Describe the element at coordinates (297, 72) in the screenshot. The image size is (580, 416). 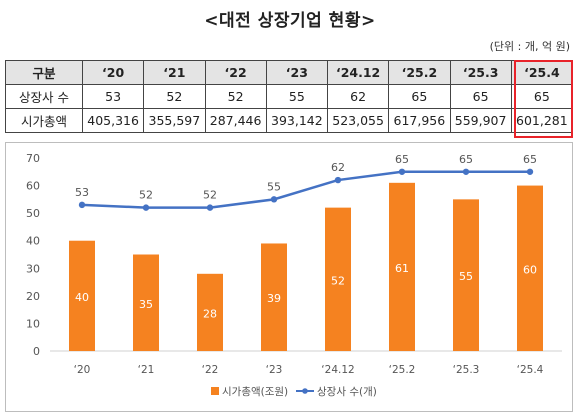
I see `col-header: ‘23` at that location.